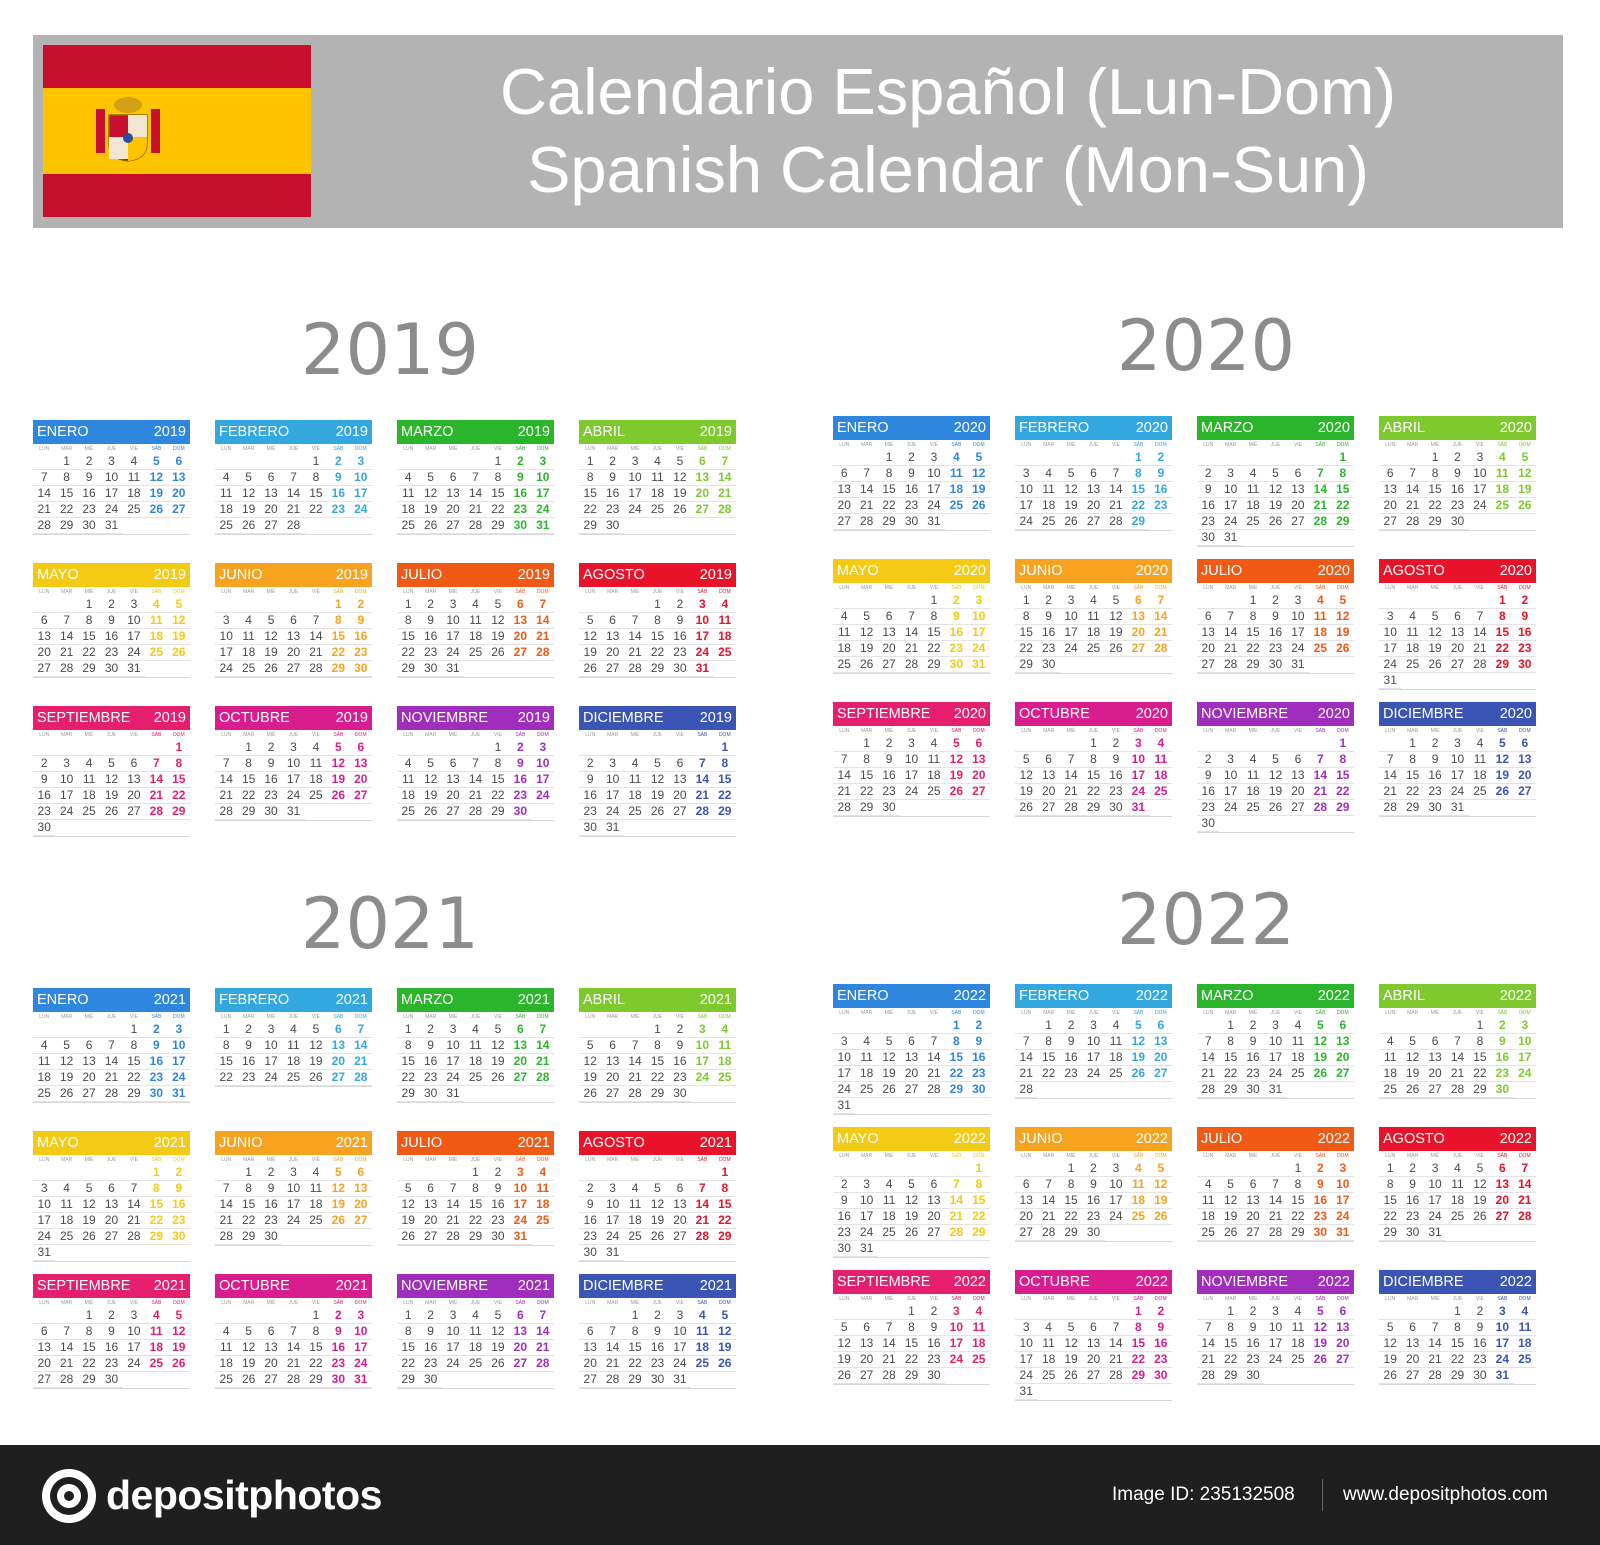 Image resolution: width=1600 pixels, height=1545 pixels. Describe the element at coordinates (453, 1030) in the screenshot. I see `day-cell: 3` at that location.